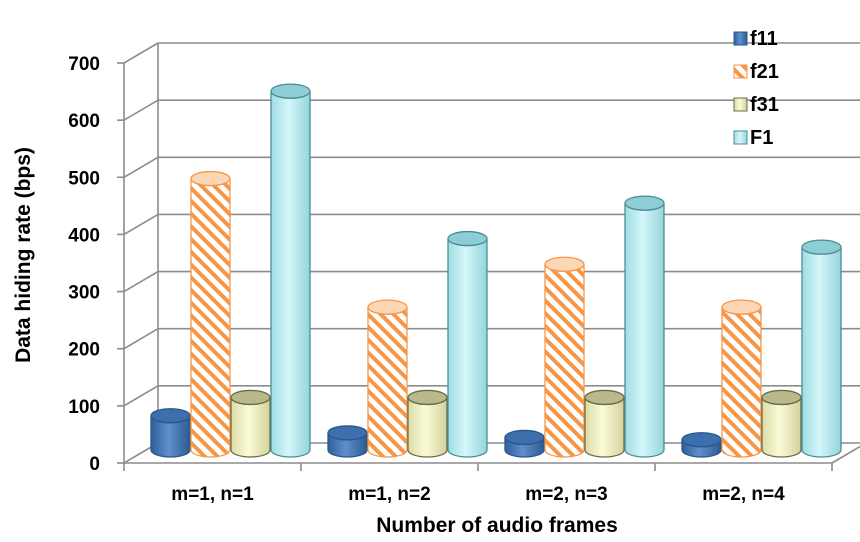 This screenshot has height=542, width=860. What do you see at coordinates (212, 494) in the screenshot?
I see `x-tick-label: m=1, n=1` at bounding box center [212, 494].